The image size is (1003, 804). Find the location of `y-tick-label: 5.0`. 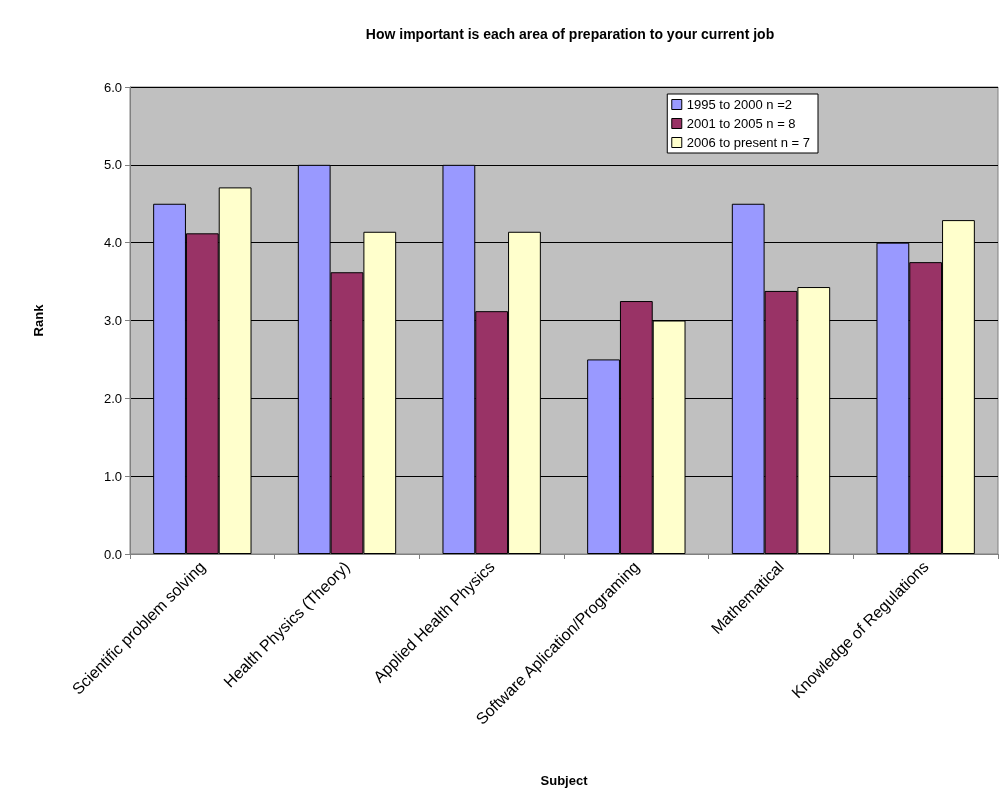

y-tick-label: 5.0 is located at coordinates (112, 165).